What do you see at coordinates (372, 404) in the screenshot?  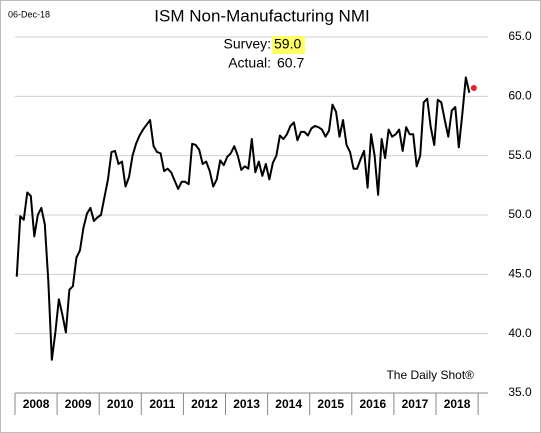 I see `x-tick-label: 2016` at bounding box center [372, 404].